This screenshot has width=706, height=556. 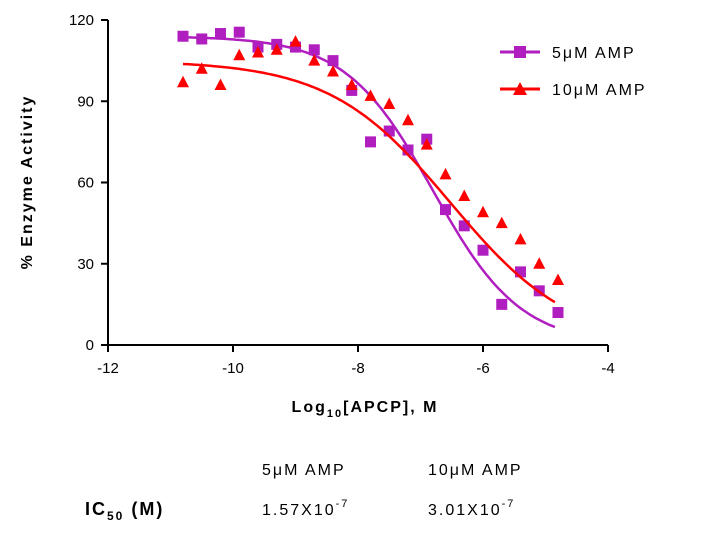 I want to click on legend-label-5um: 5μM AMP, so click(x=594, y=53).